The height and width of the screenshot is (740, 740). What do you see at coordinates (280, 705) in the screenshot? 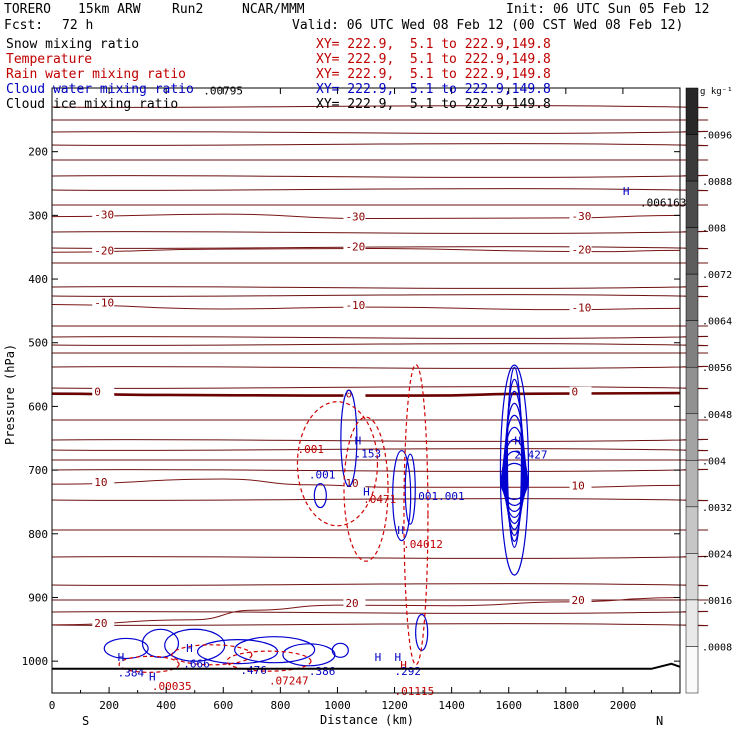
I see `x-tick-label: 800` at bounding box center [280, 705].